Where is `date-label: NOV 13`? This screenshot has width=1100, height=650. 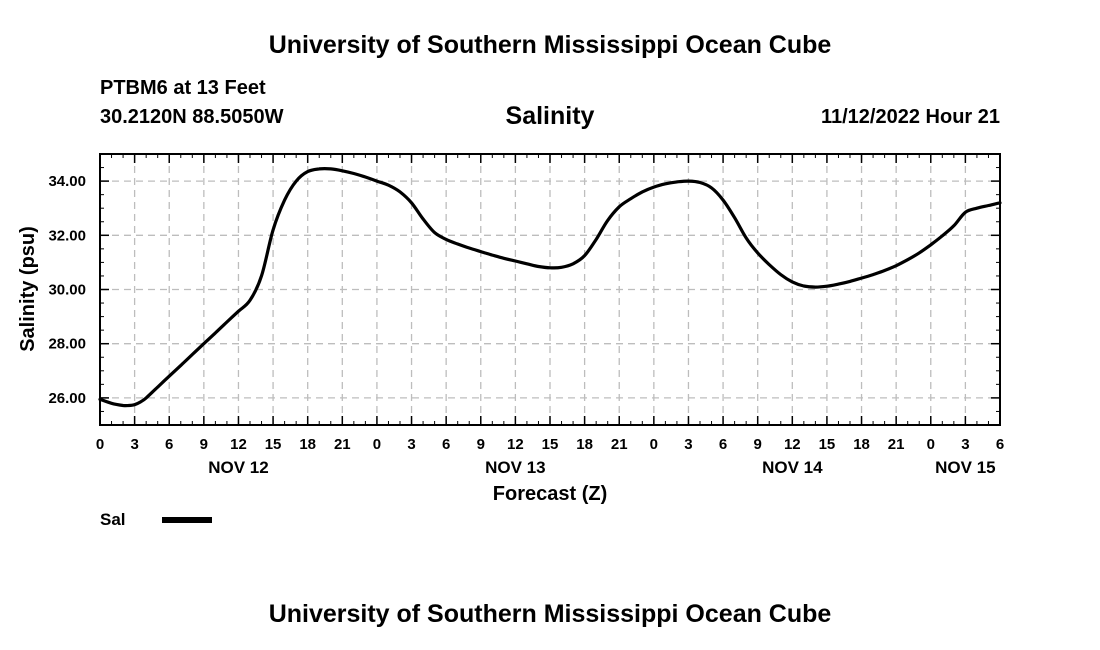
date-label: NOV 13 is located at coordinates (515, 467).